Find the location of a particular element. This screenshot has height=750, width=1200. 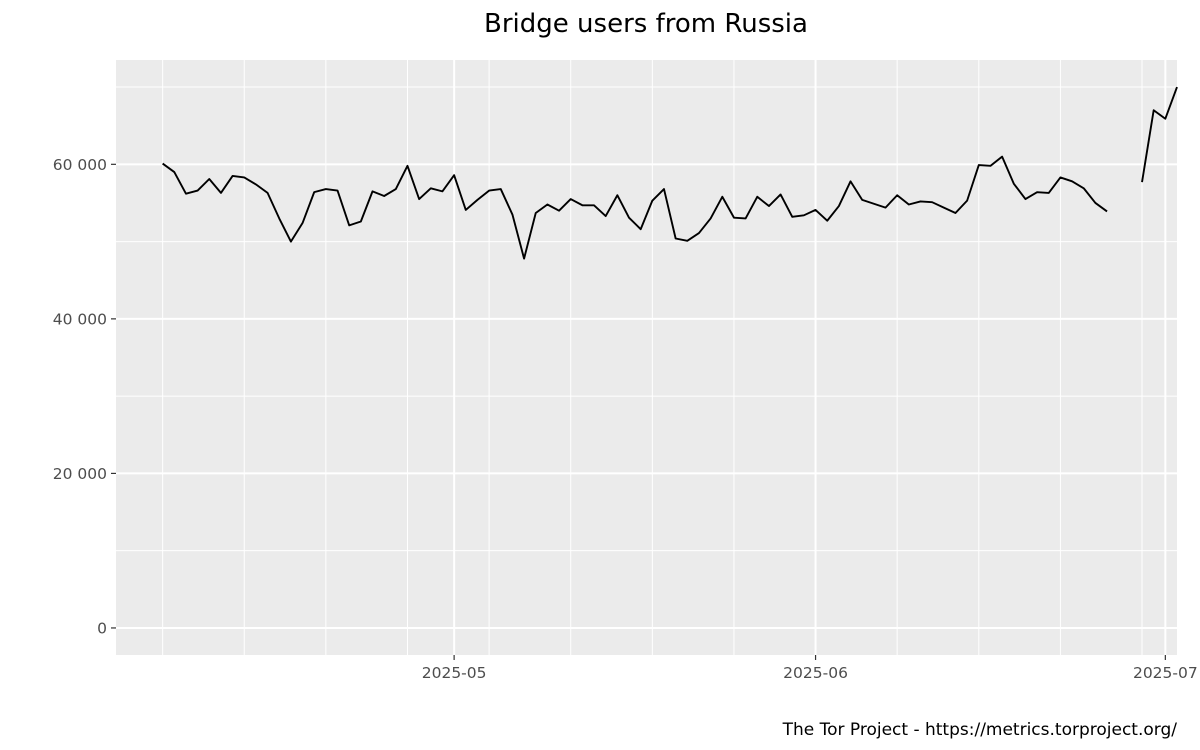

y-tick-label: 60 000 is located at coordinates (80, 165).